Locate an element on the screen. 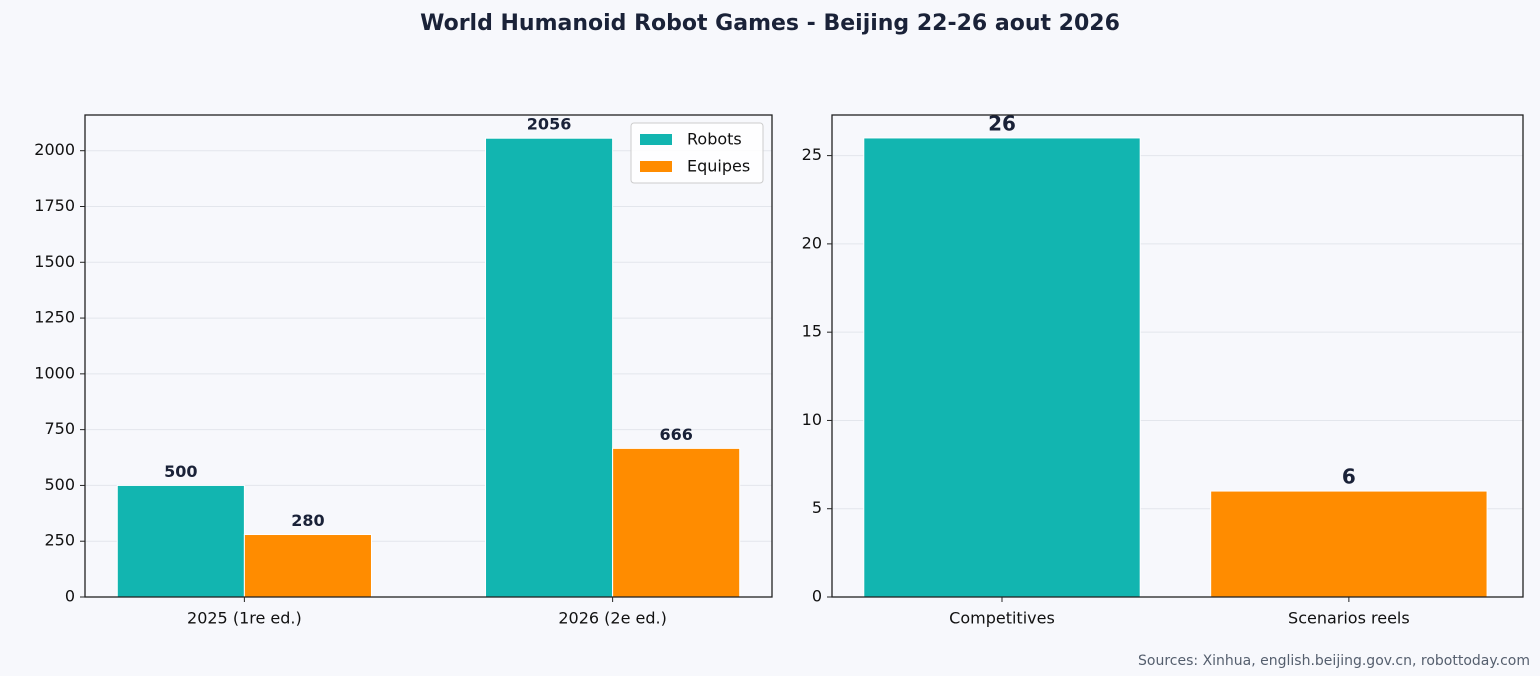 The height and width of the screenshot is (676, 1540). value-label: 2056 is located at coordinates (549, 124).